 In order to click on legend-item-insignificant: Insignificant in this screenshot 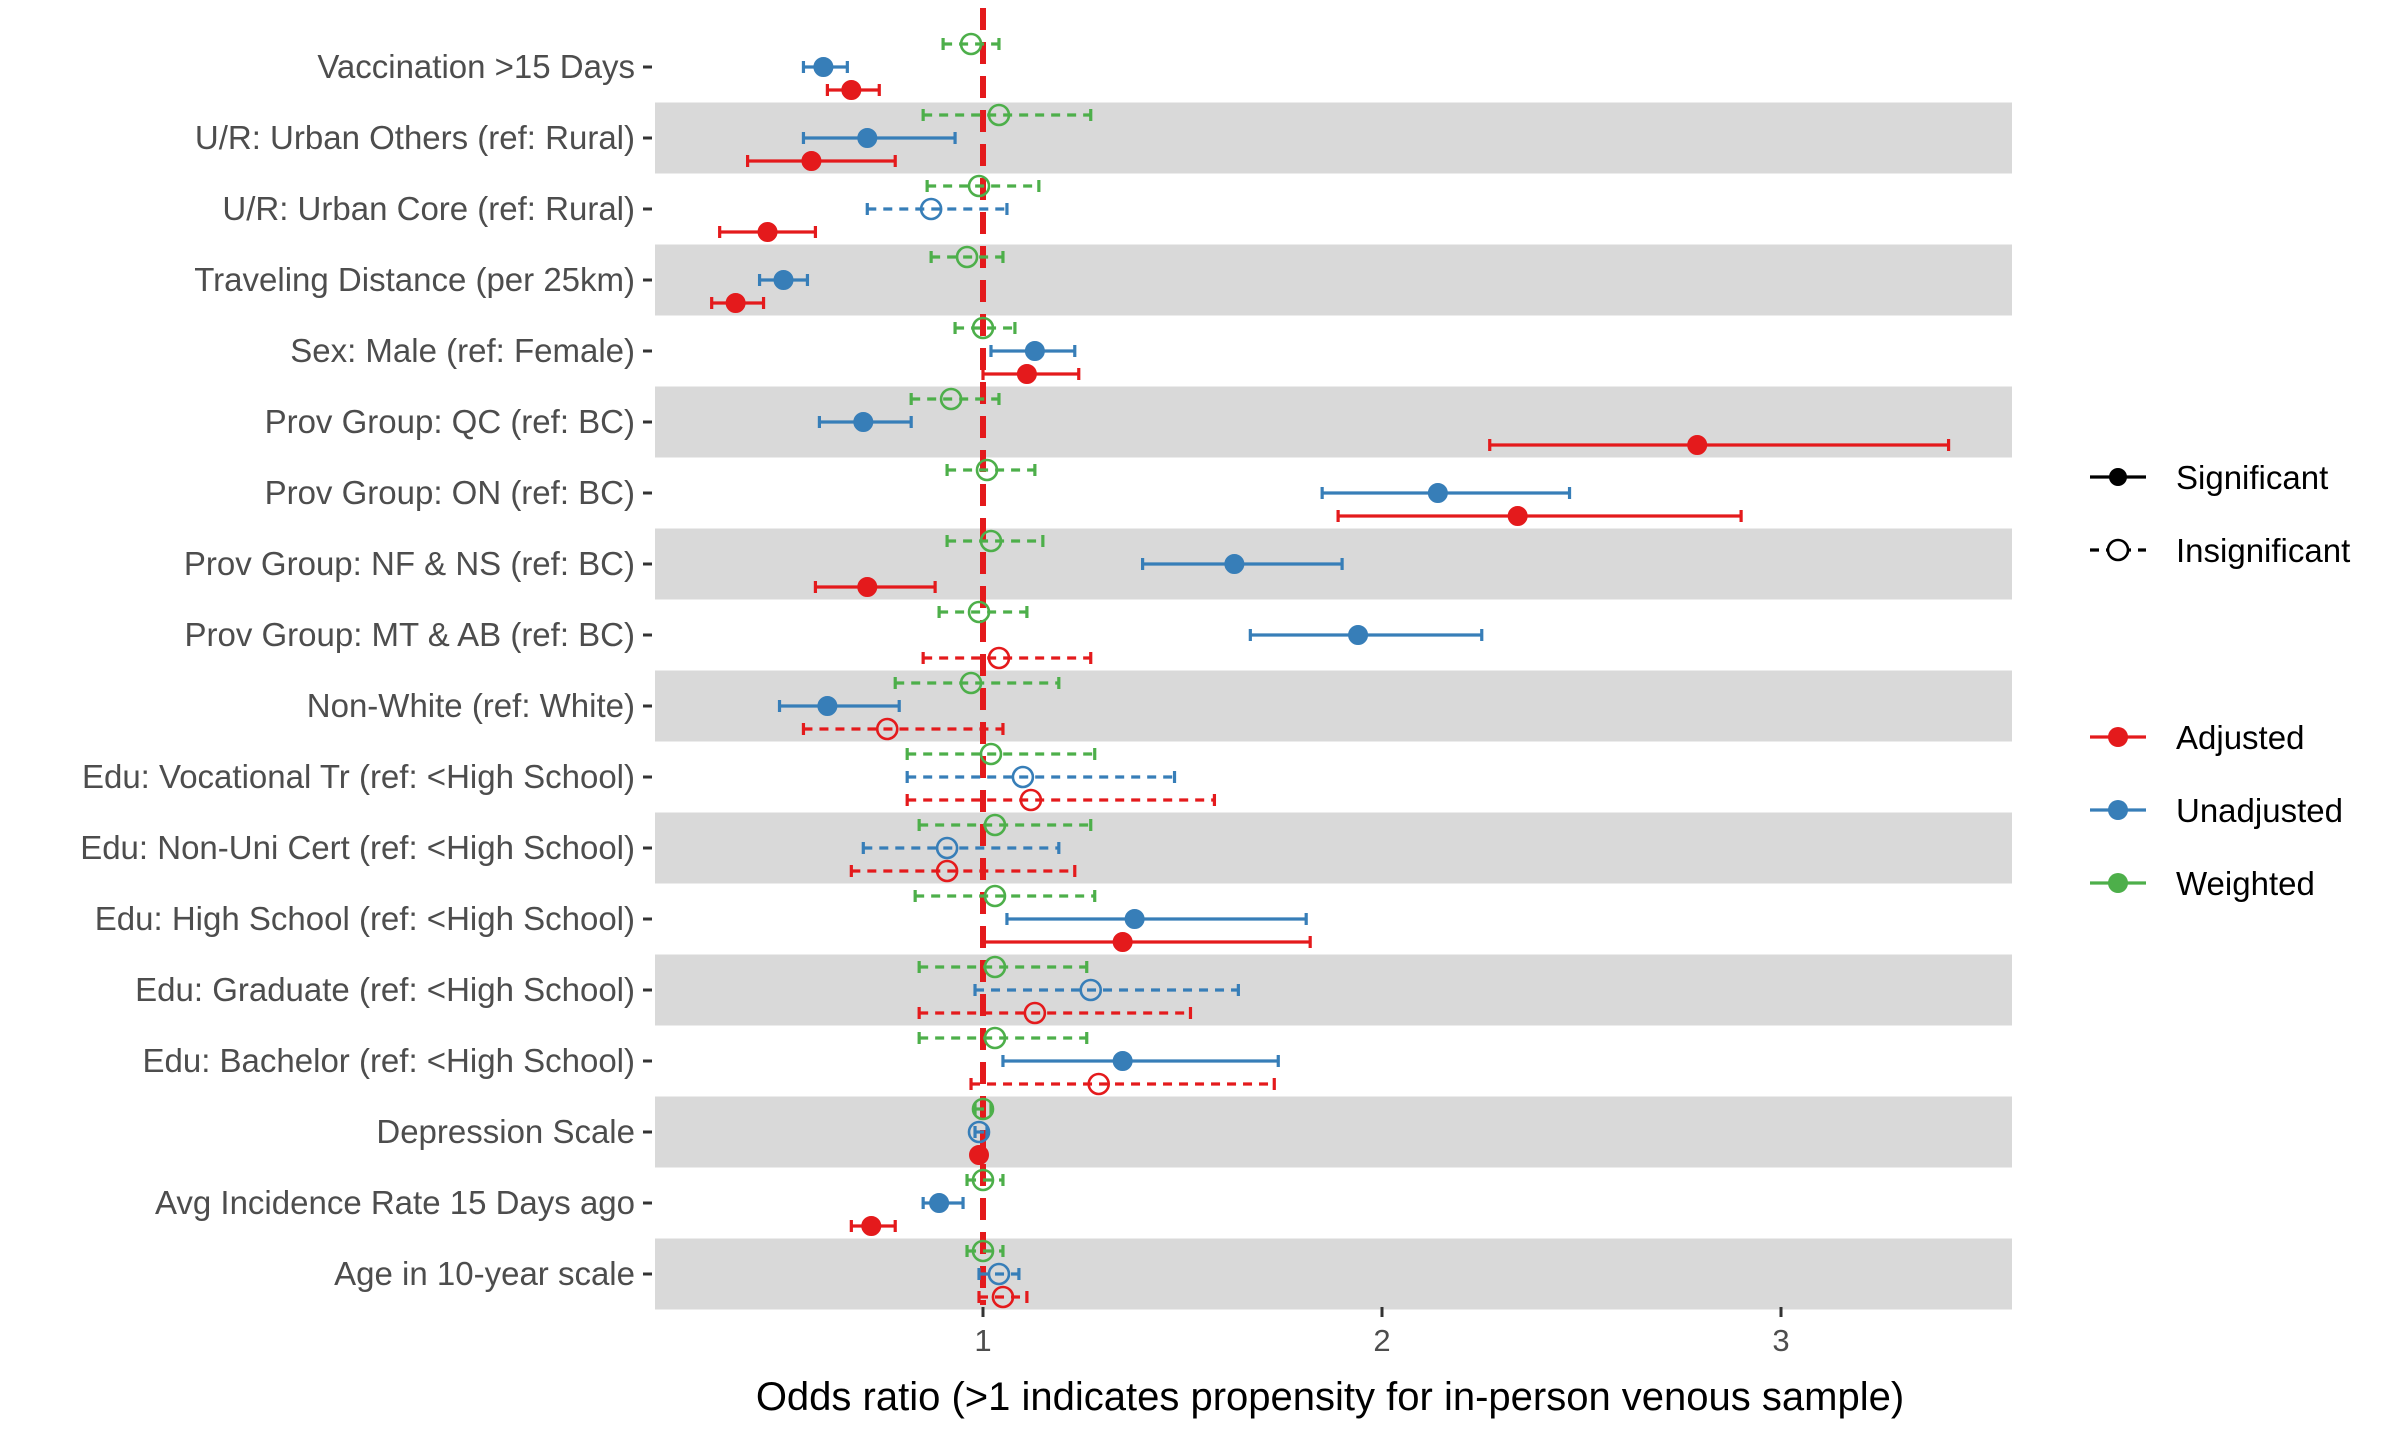, I will do `click(2220, 550)`.